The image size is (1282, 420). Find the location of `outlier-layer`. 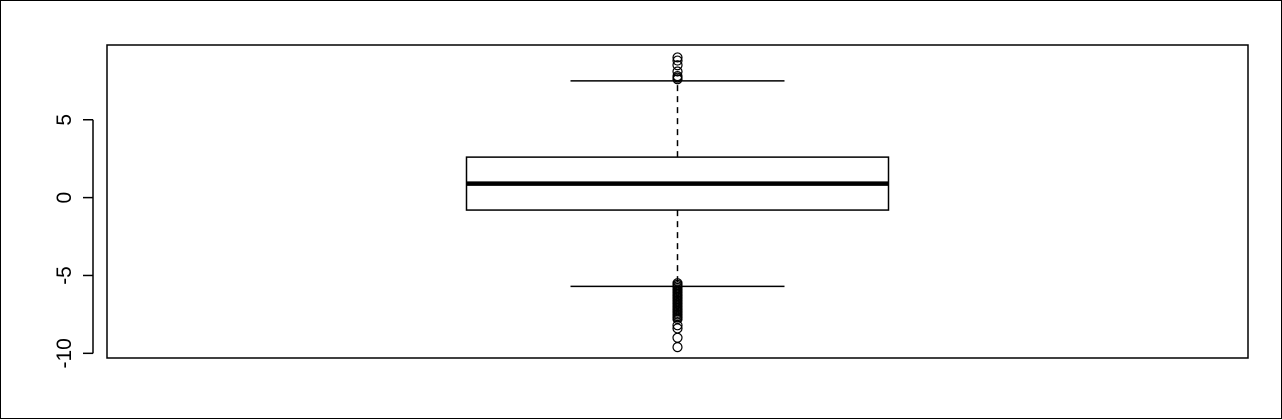

outlier-layer is located at coordinates (677, 202).